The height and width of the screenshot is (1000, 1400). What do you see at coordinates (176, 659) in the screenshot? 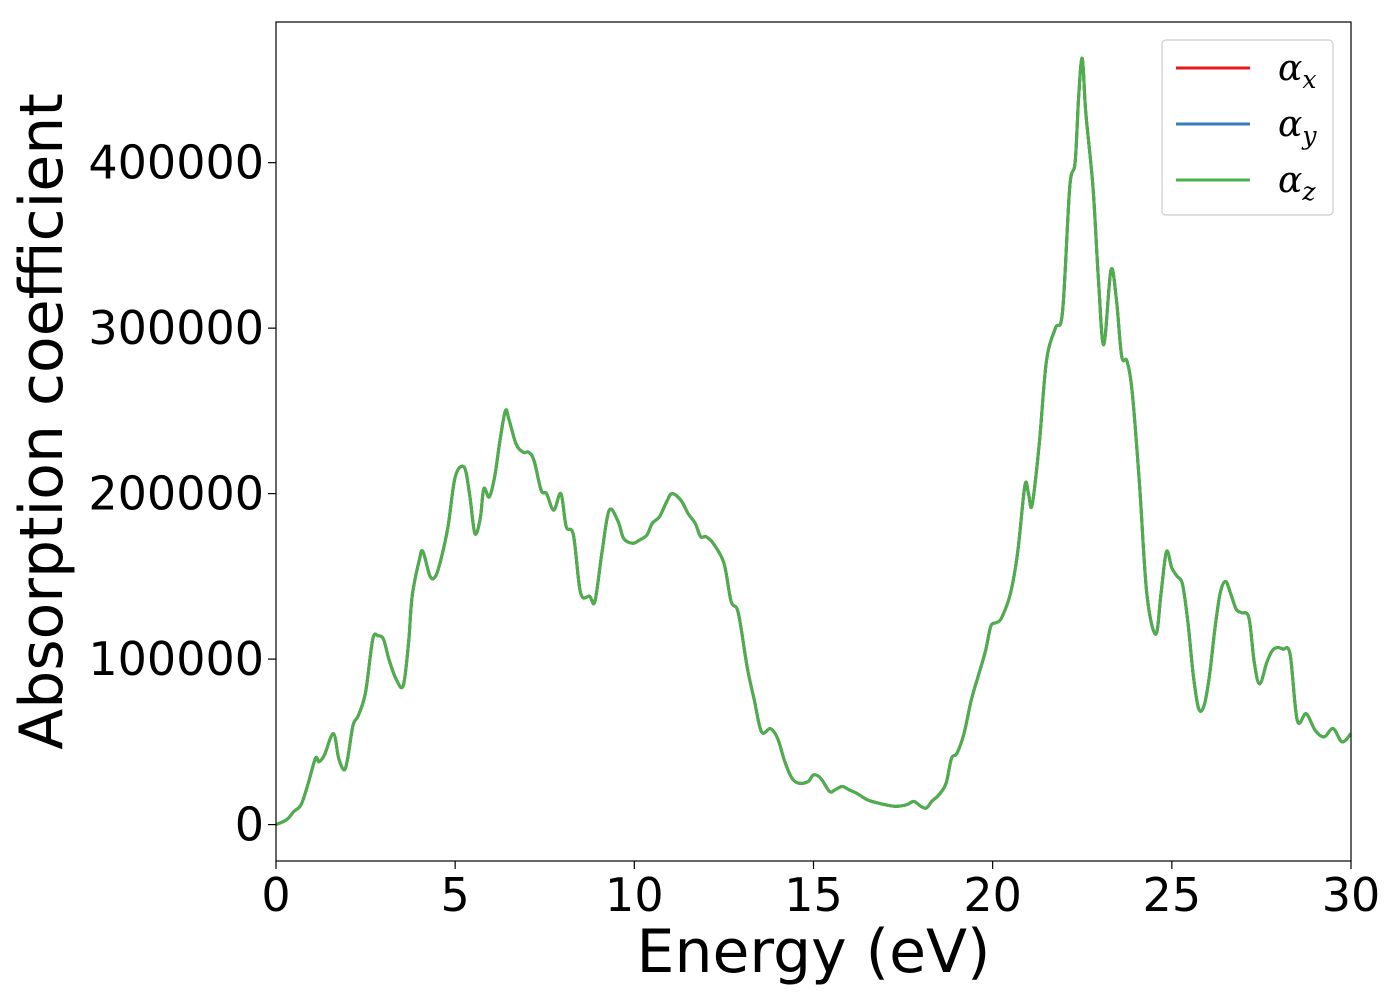
I see `y-tick-label: 100000` at bounding box center [176, 659].